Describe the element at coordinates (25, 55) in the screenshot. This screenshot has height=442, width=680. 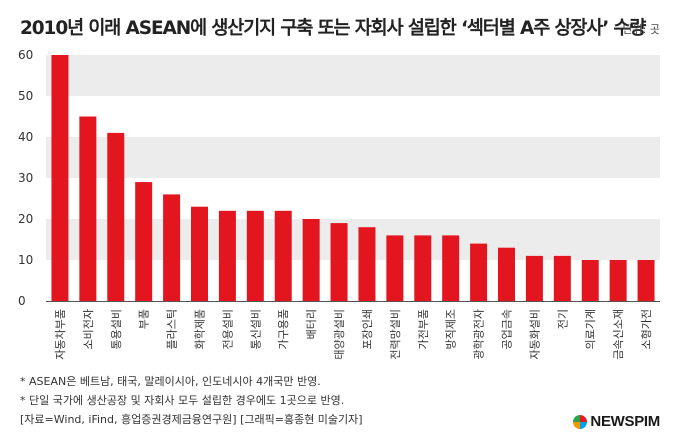
I see `y-tick-label: 60` at that location.